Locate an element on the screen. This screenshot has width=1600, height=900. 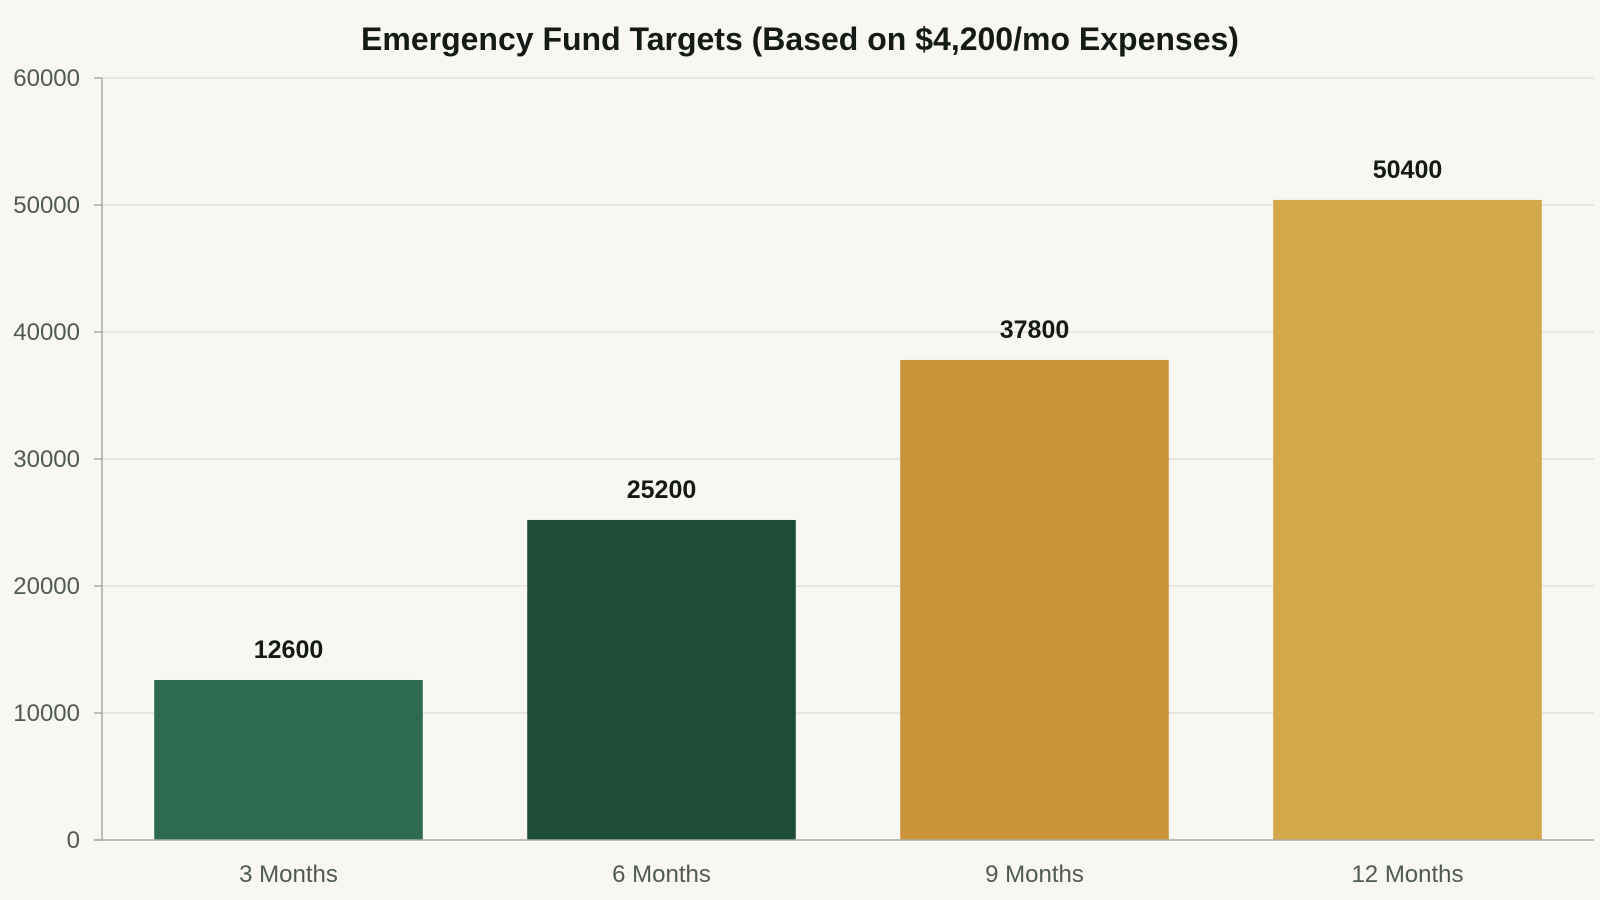
x-tick-label: 12 Months is located at coordinates (1407, 874).